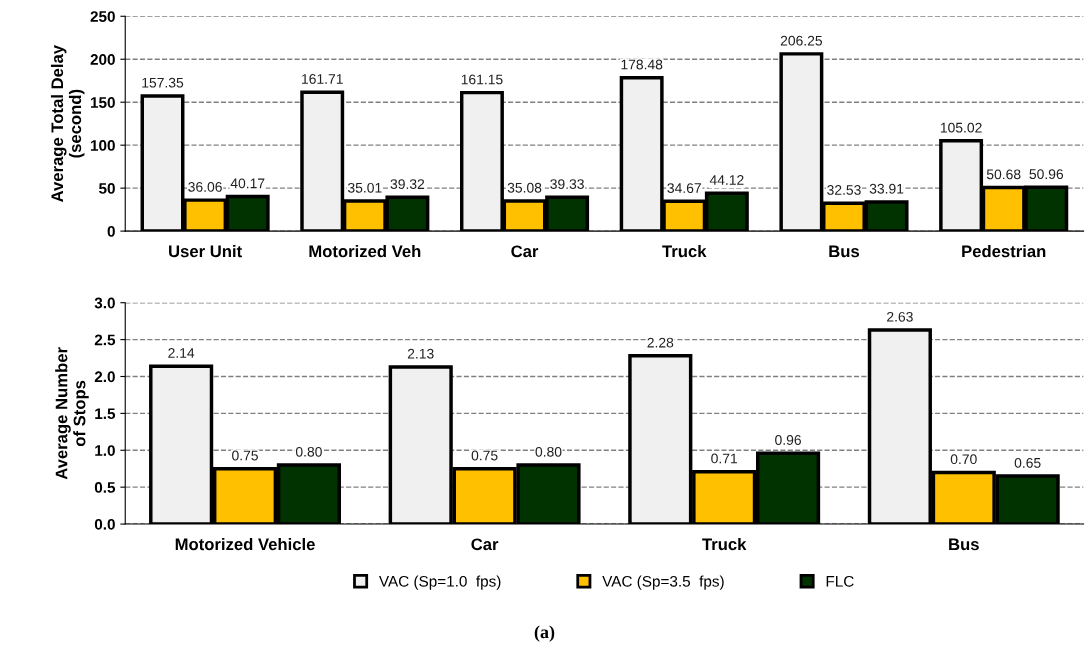  I want to click on y-tick-label: 3.0, so click(104, 303).